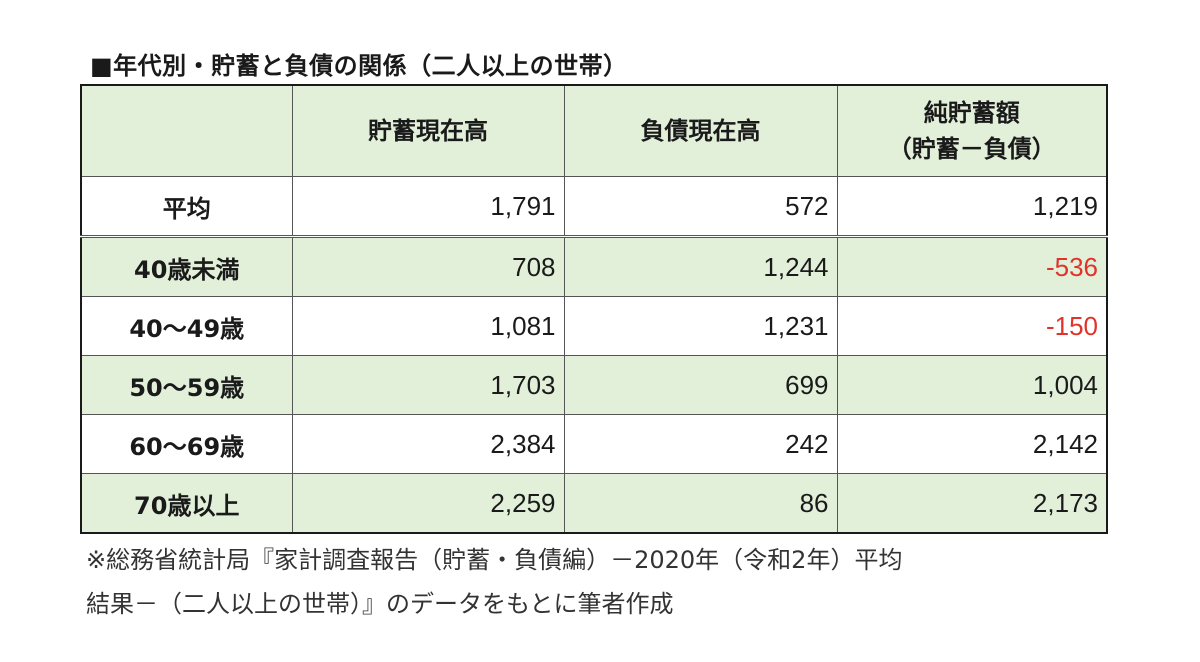  What do you see at coordinates (494, 560) in the screenshot?
I see `source-note-line1: ※総務省統計局『家計調査報告（貯蓄・負債編）－2020年（令和2年）平均` at bounding box center [494, 560].